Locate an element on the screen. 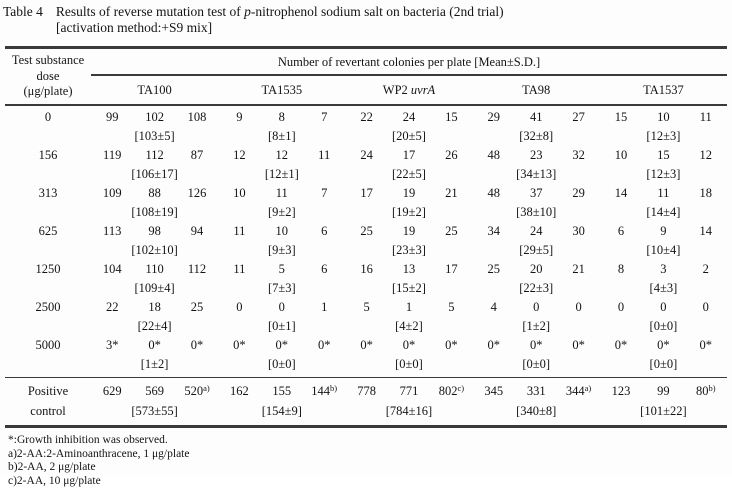  value-text: 569 is located at coordinates (154, 391).